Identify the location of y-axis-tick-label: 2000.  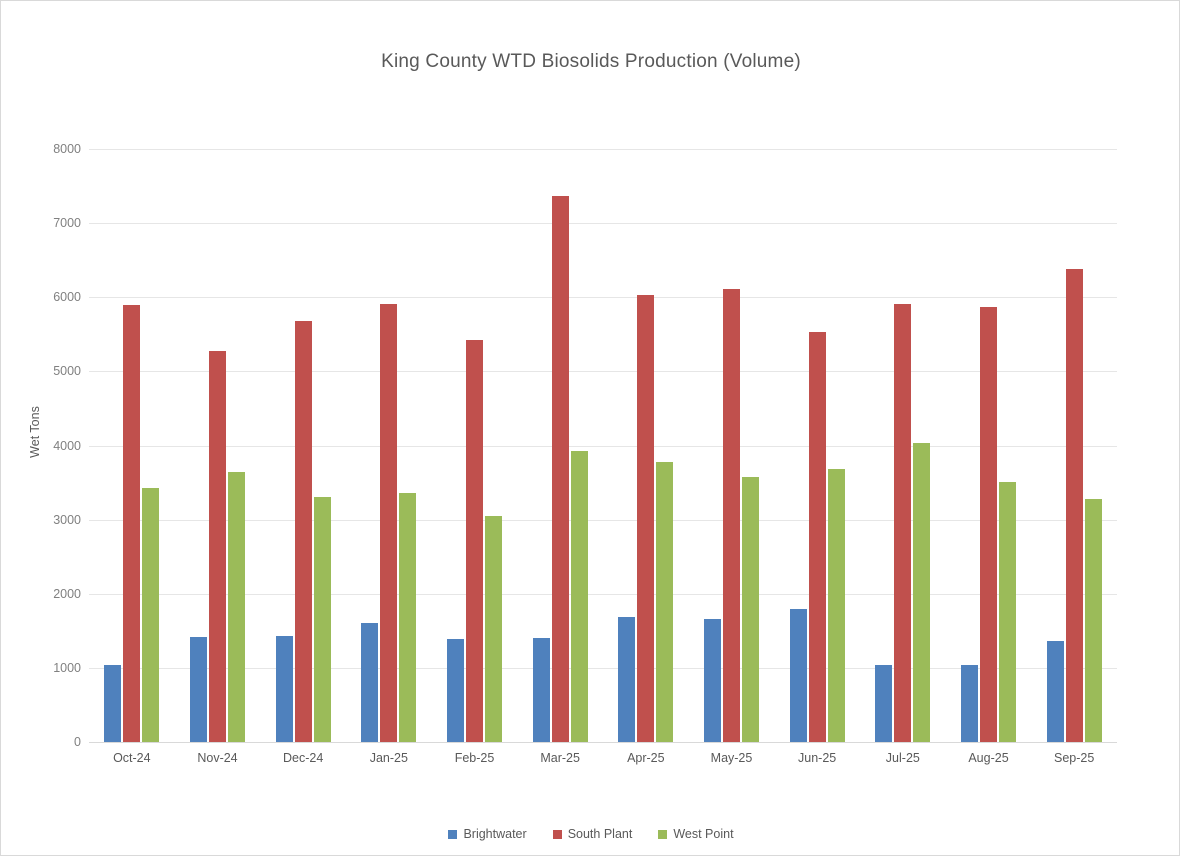
(67, 593).